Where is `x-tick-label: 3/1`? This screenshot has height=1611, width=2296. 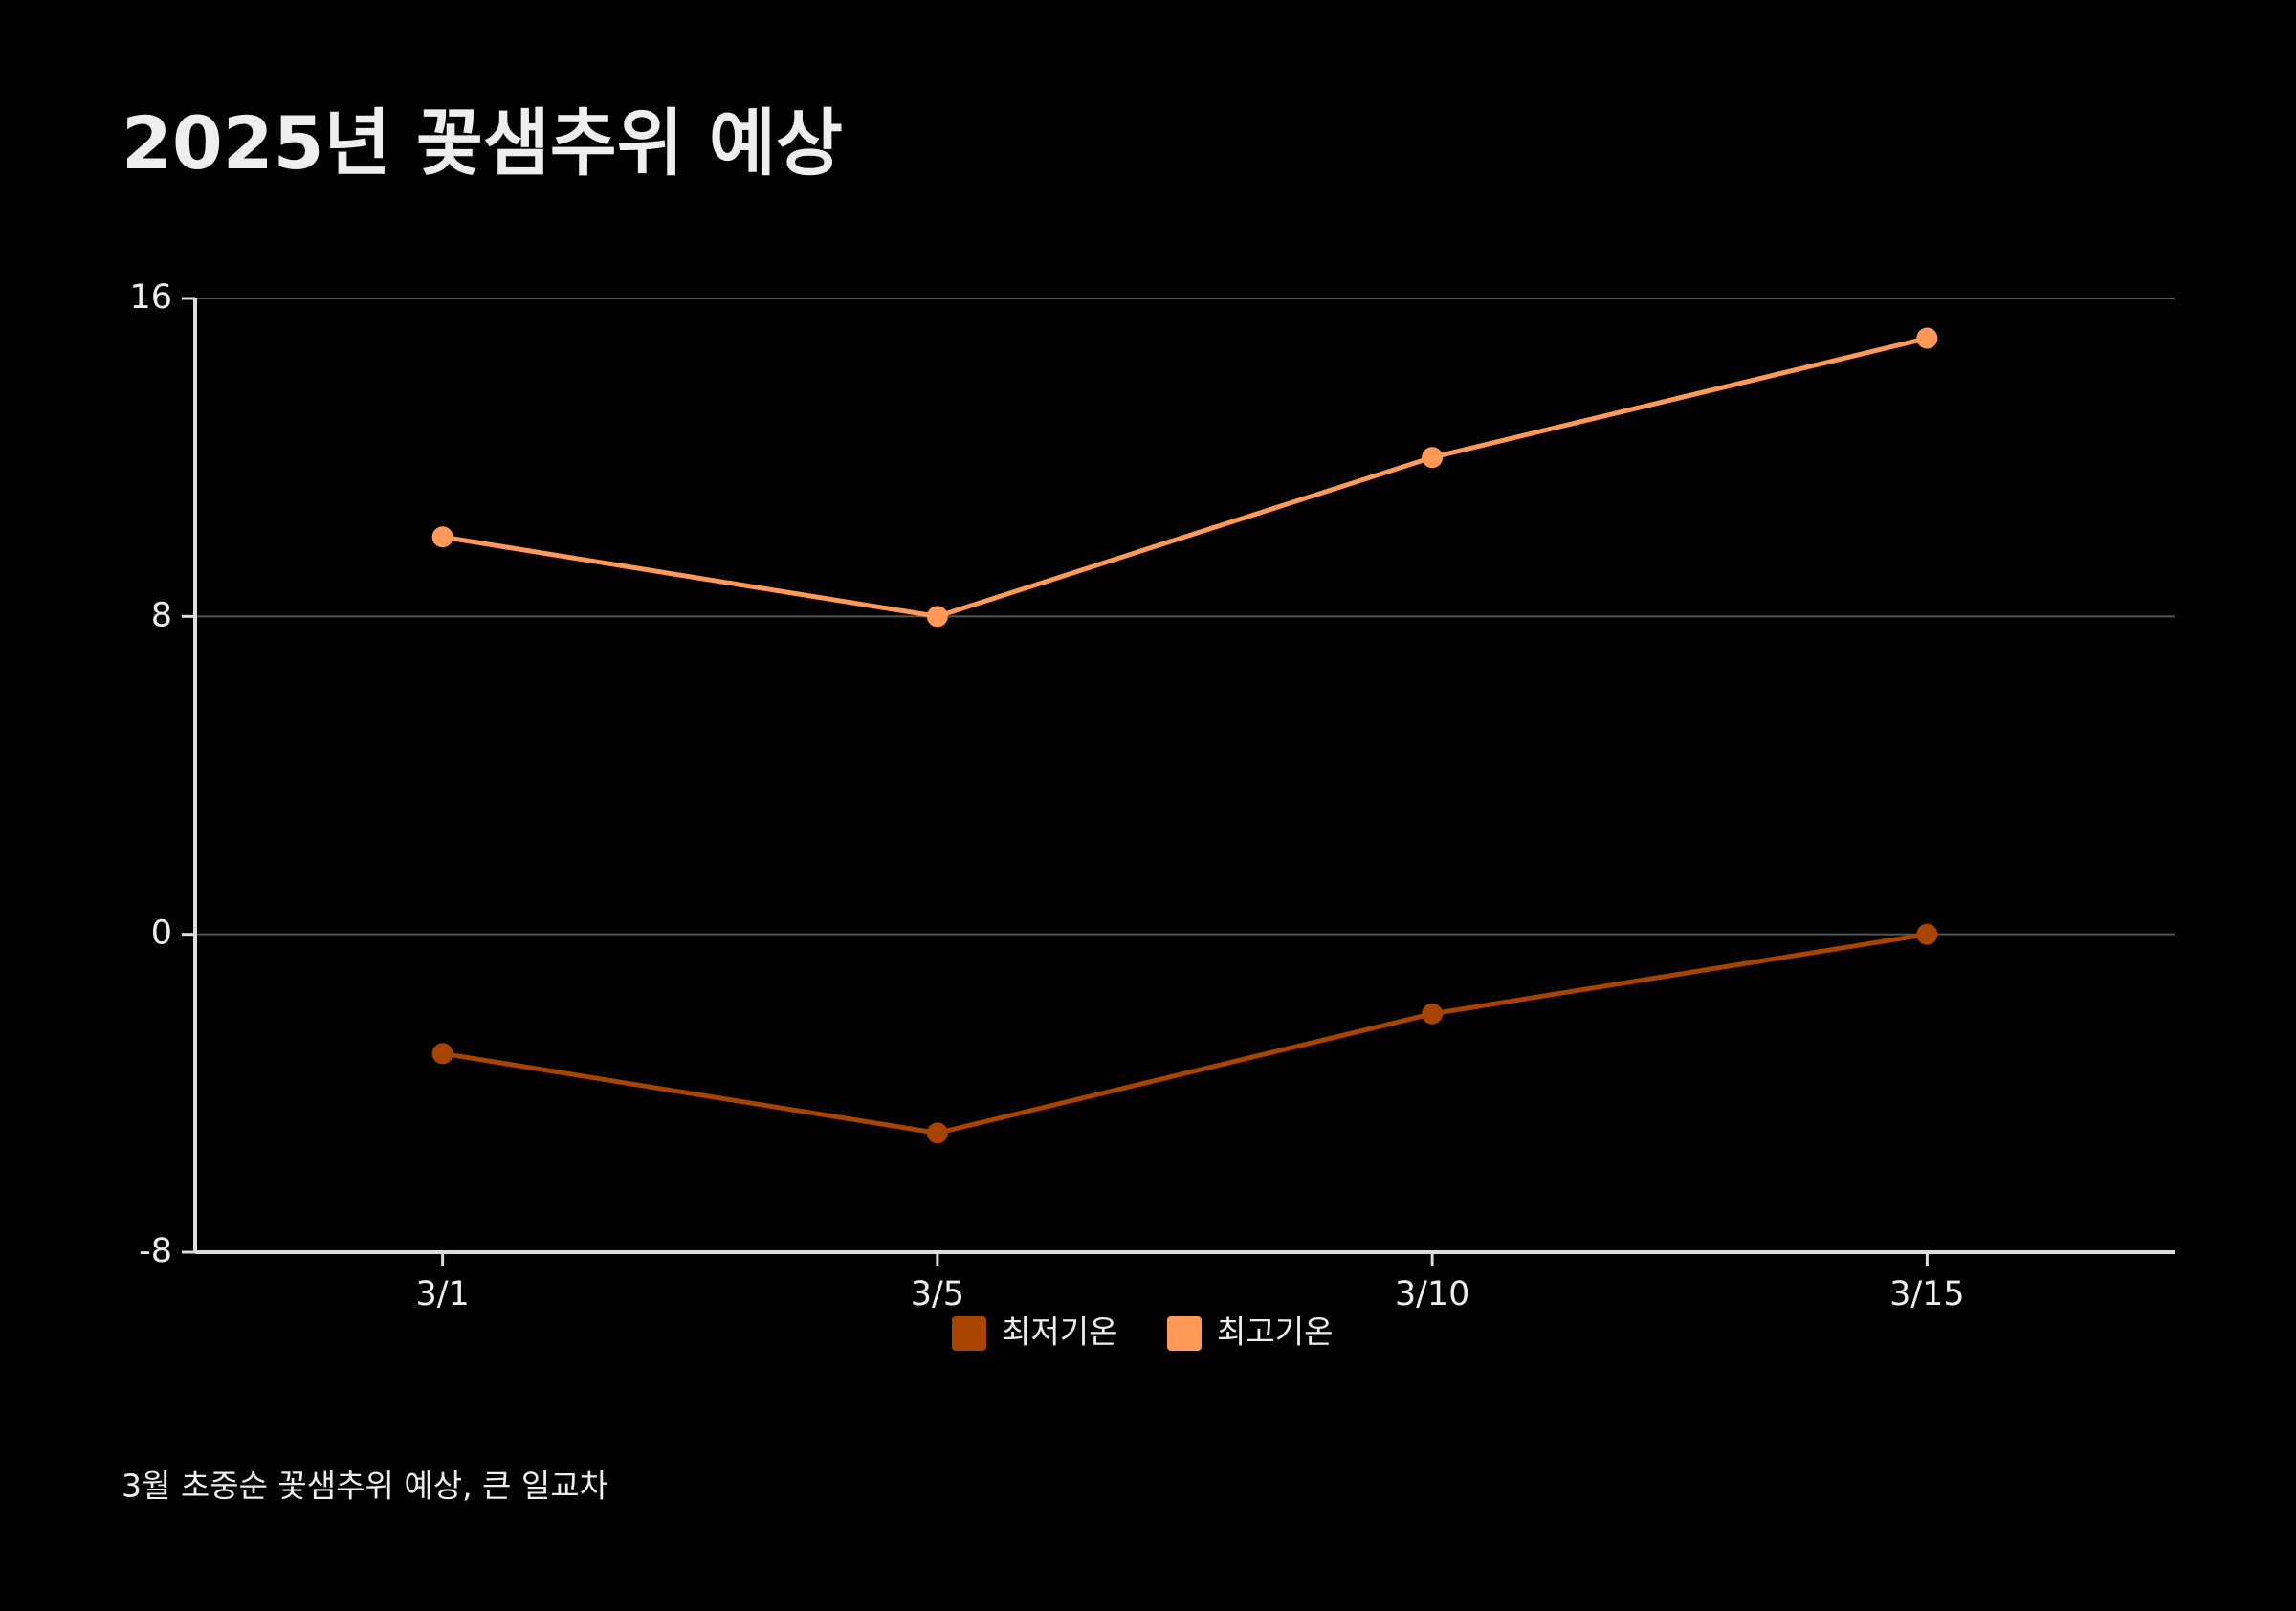 x-tick-label: 3/1 is located at coordinates (442, 1294).